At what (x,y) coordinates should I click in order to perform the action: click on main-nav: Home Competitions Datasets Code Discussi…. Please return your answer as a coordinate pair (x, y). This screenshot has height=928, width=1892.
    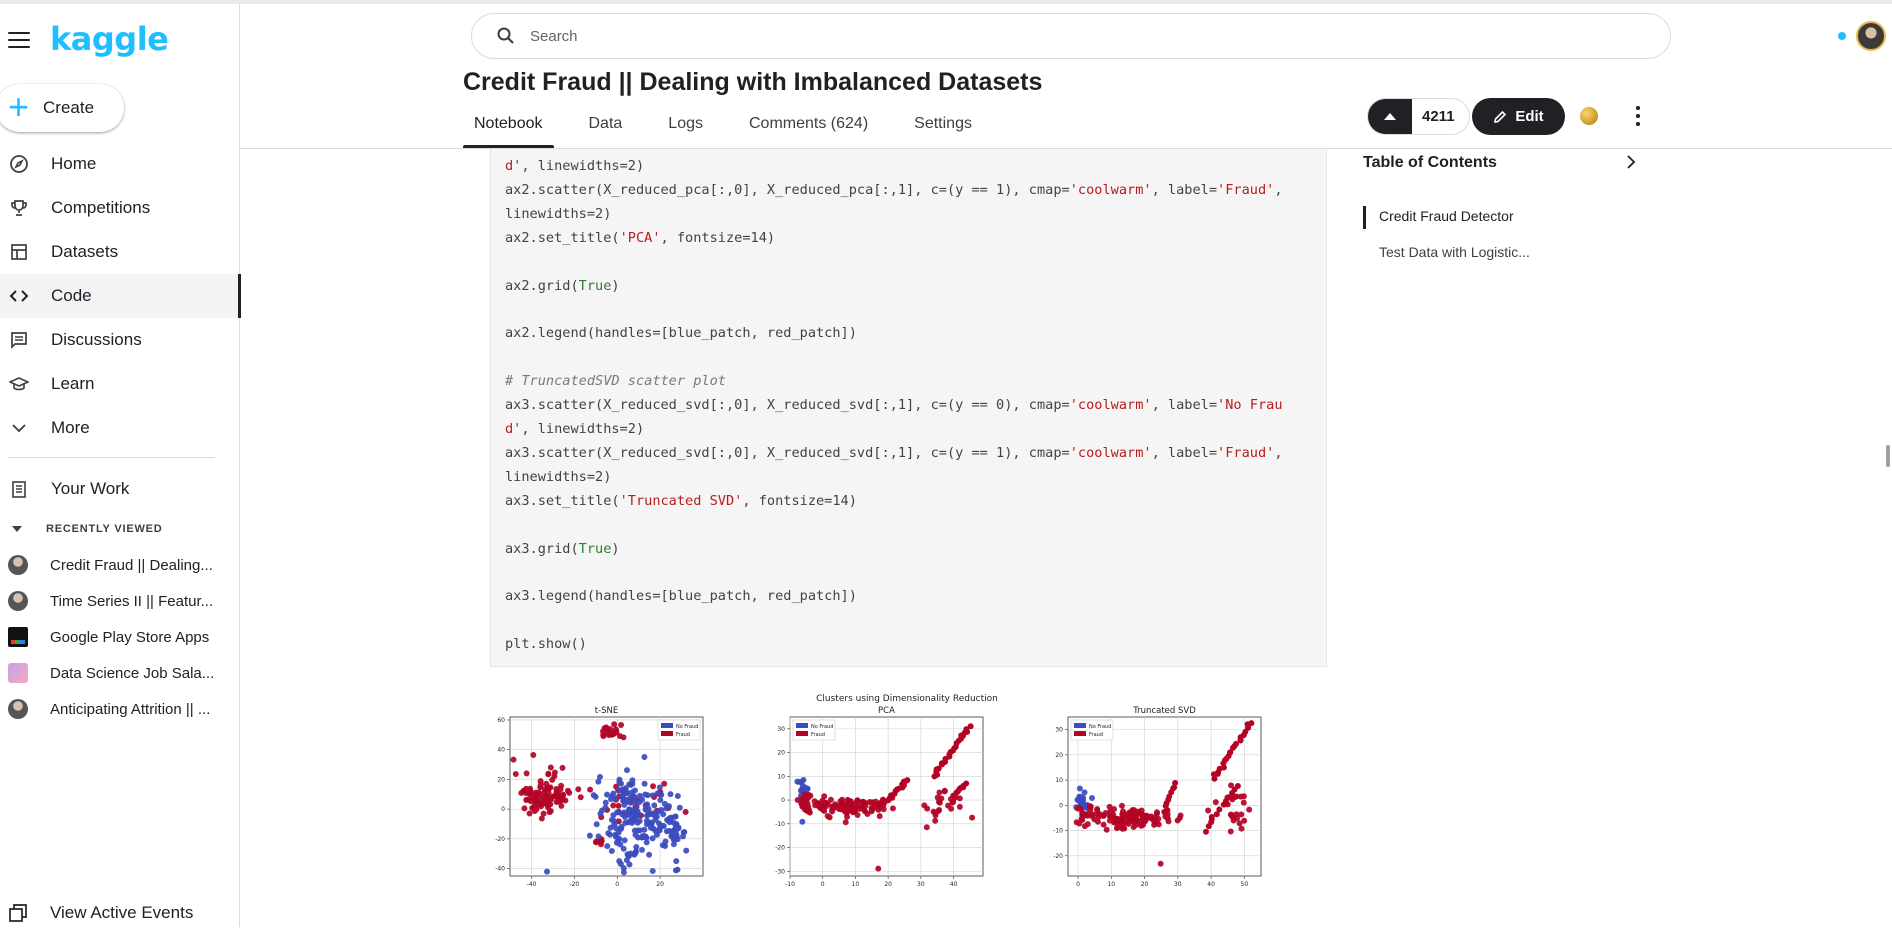
    Looking at the image, I should click on (120, 296).